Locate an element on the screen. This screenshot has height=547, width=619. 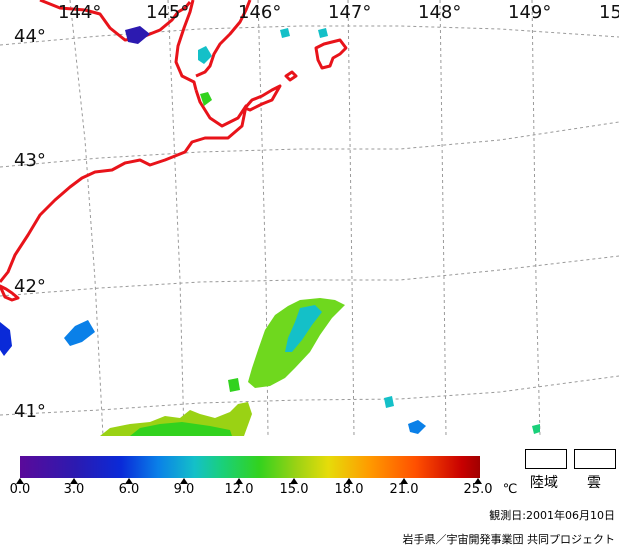
lon-label-146: 146° is located at coordinates (260, 12).